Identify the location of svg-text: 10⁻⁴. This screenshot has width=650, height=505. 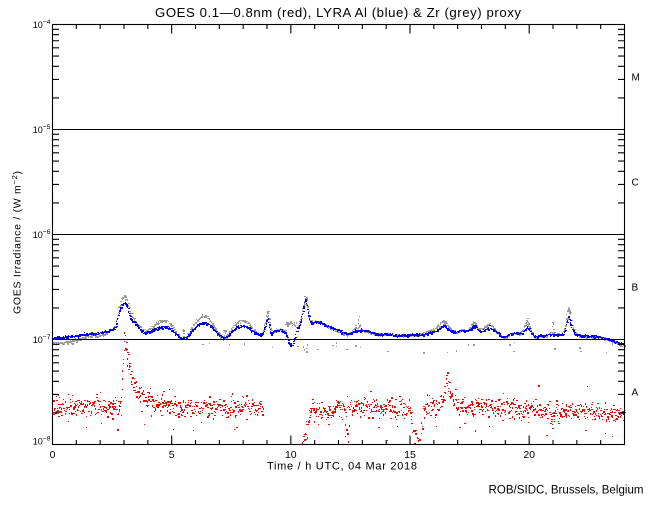
(42, 24).